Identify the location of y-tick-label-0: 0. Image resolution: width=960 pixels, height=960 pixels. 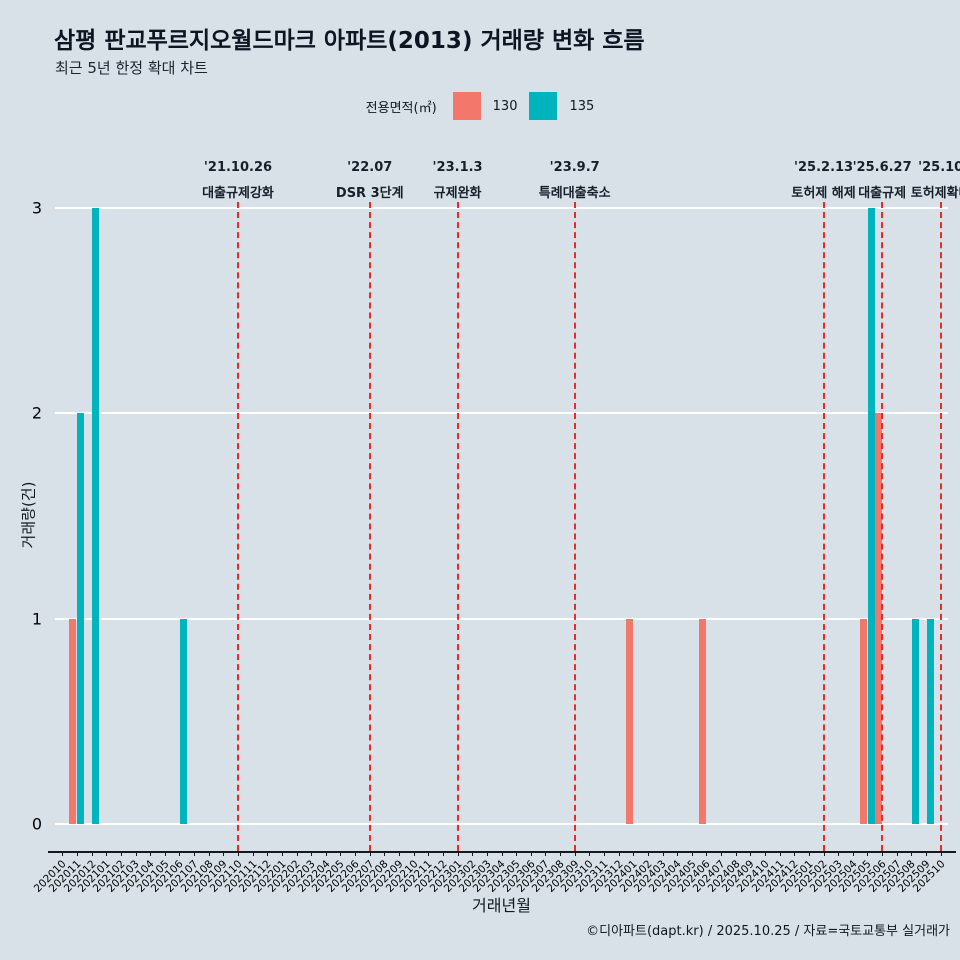
(36, 824).